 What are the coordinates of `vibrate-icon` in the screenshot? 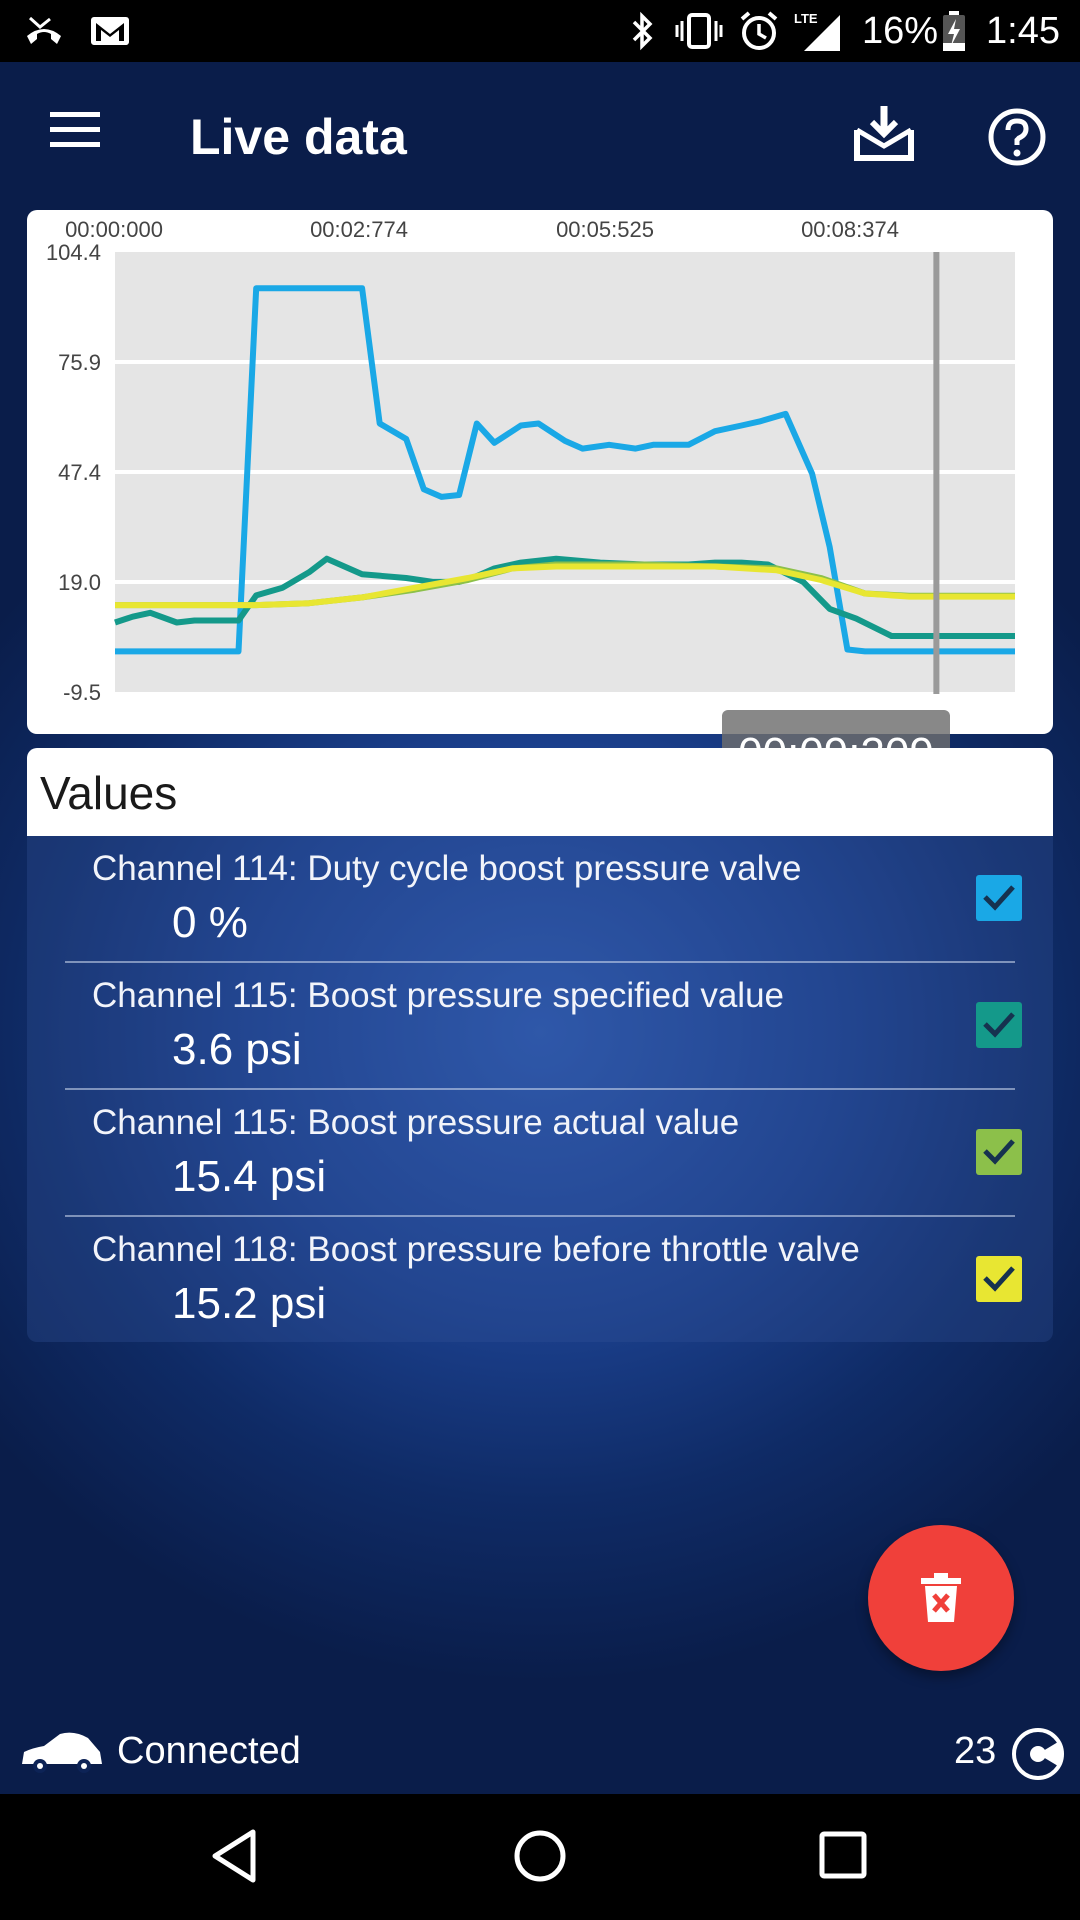 It's located at (699, 31).